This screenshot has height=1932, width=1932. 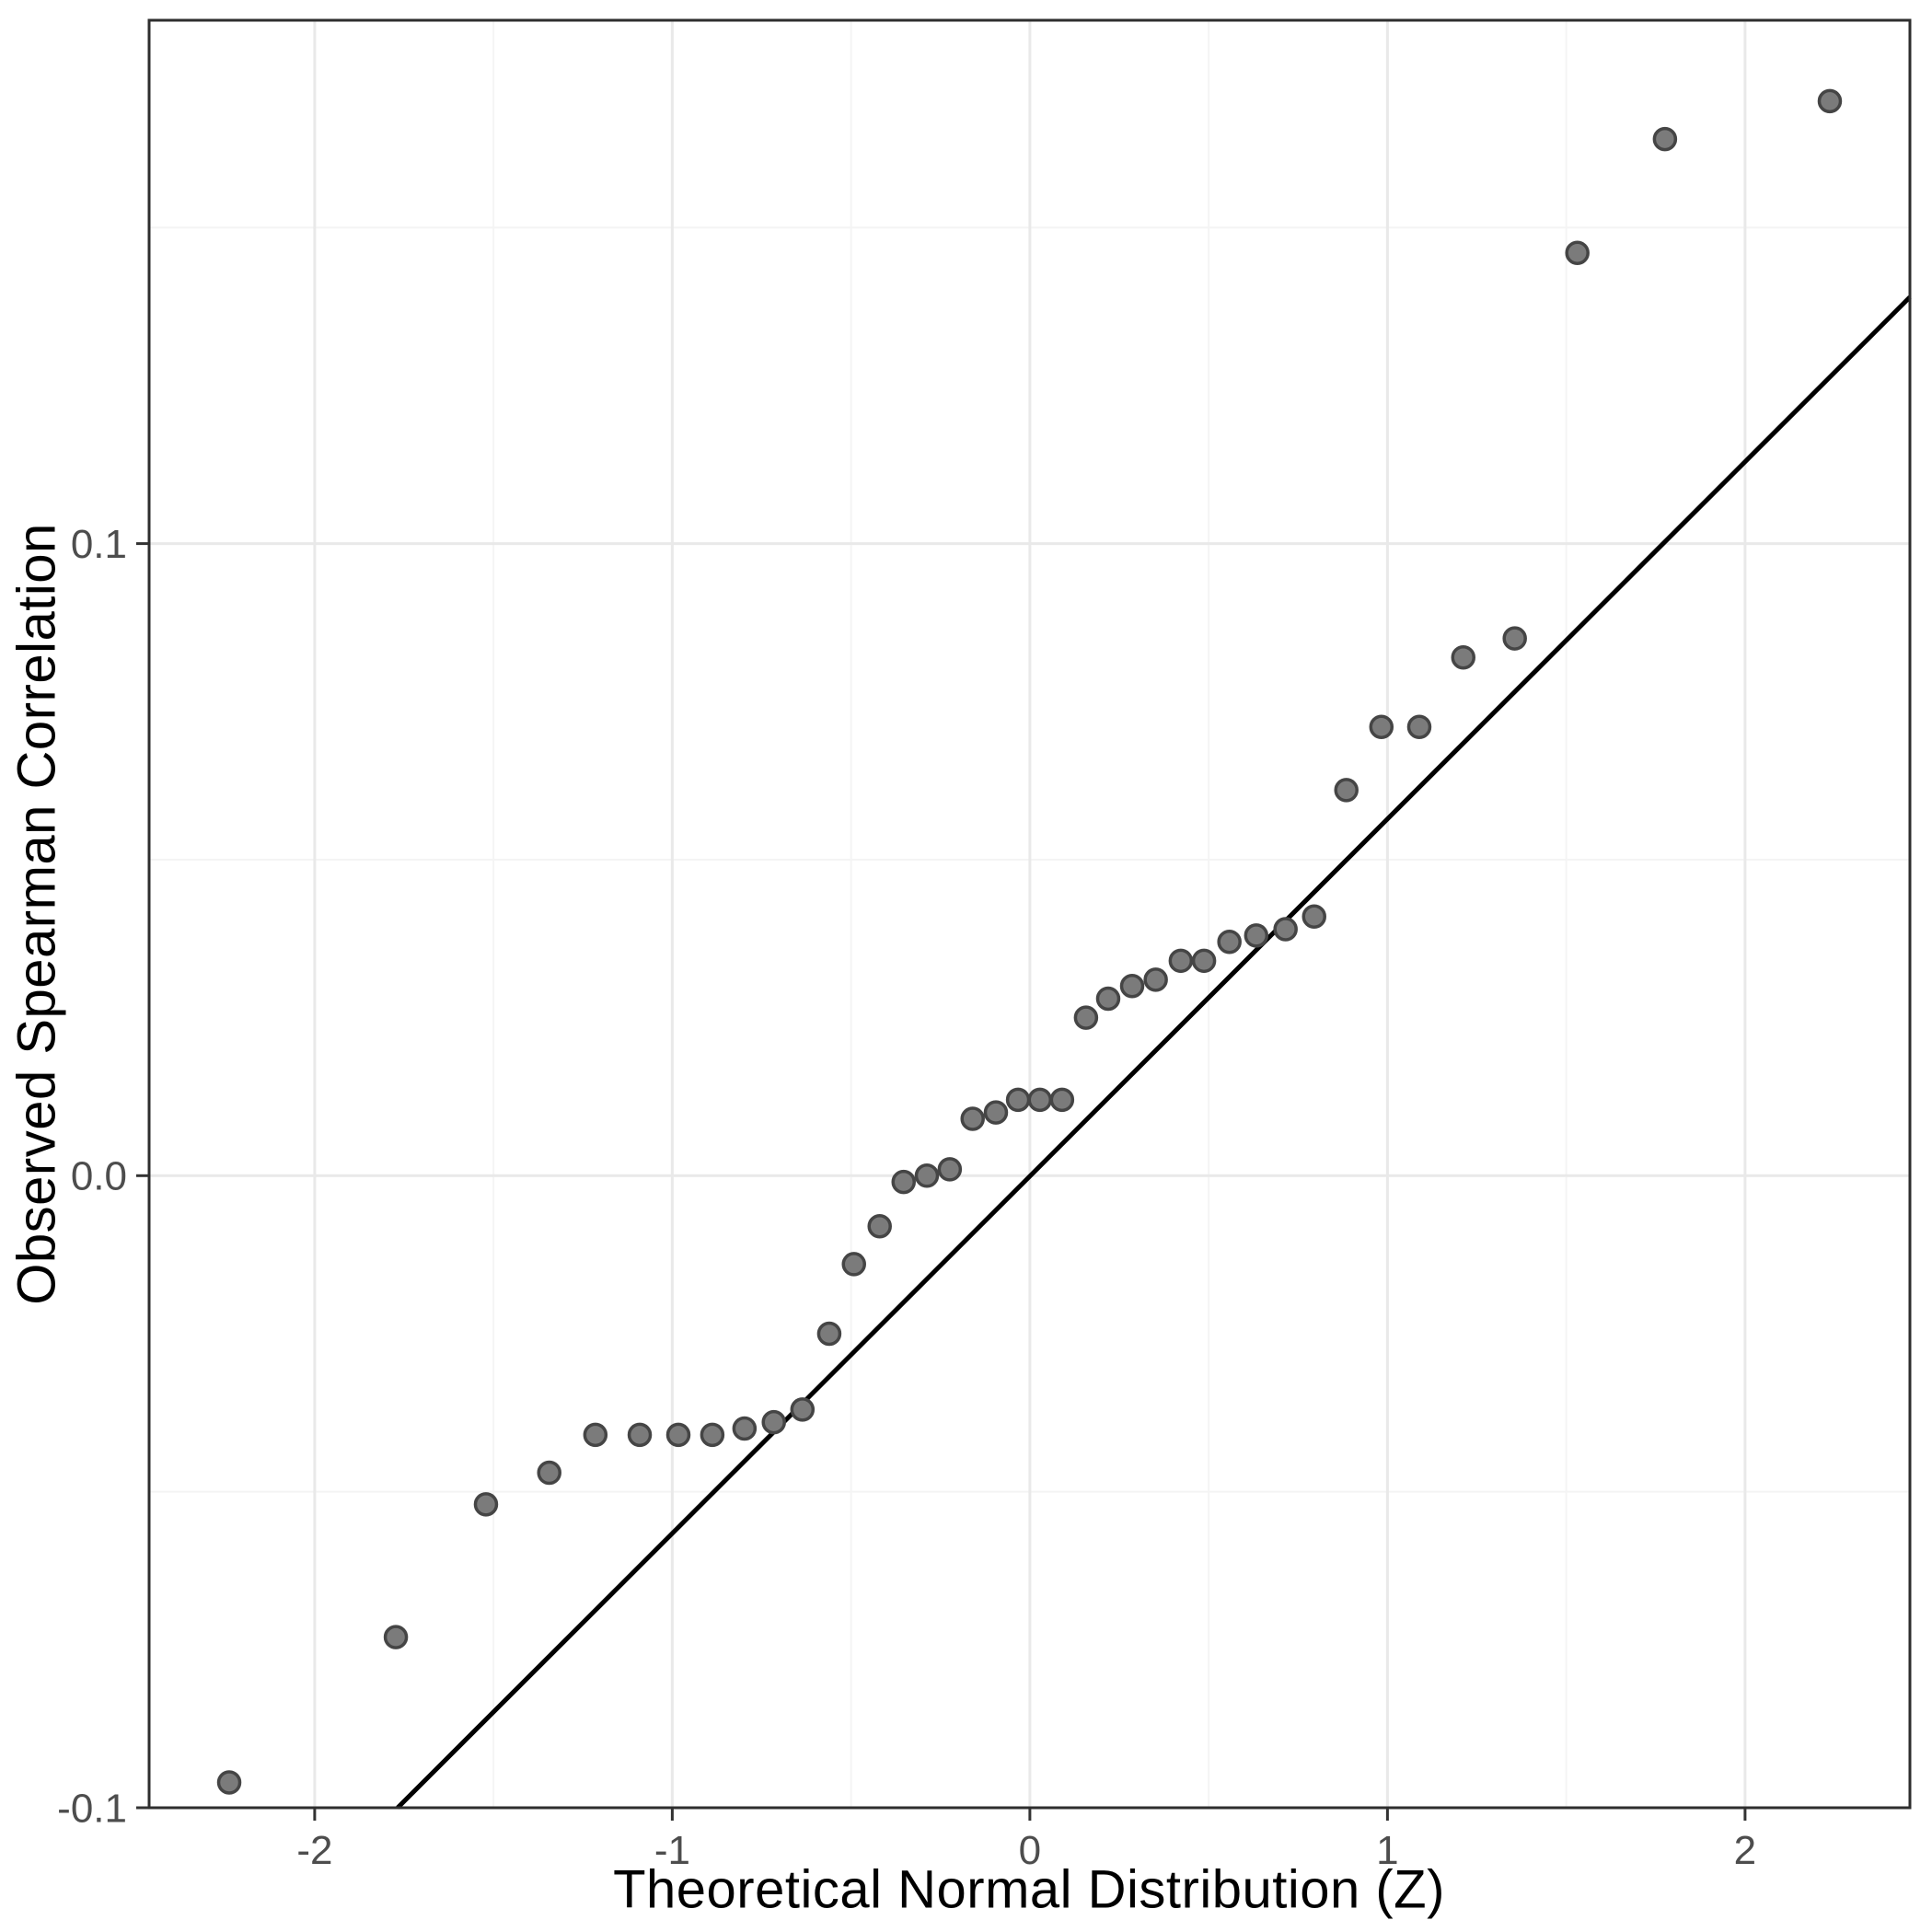 What do you see at coordinates (99, 545) in the screenshot?
I see `y-tick-label: 0.1` at bounding box center [99, 545].